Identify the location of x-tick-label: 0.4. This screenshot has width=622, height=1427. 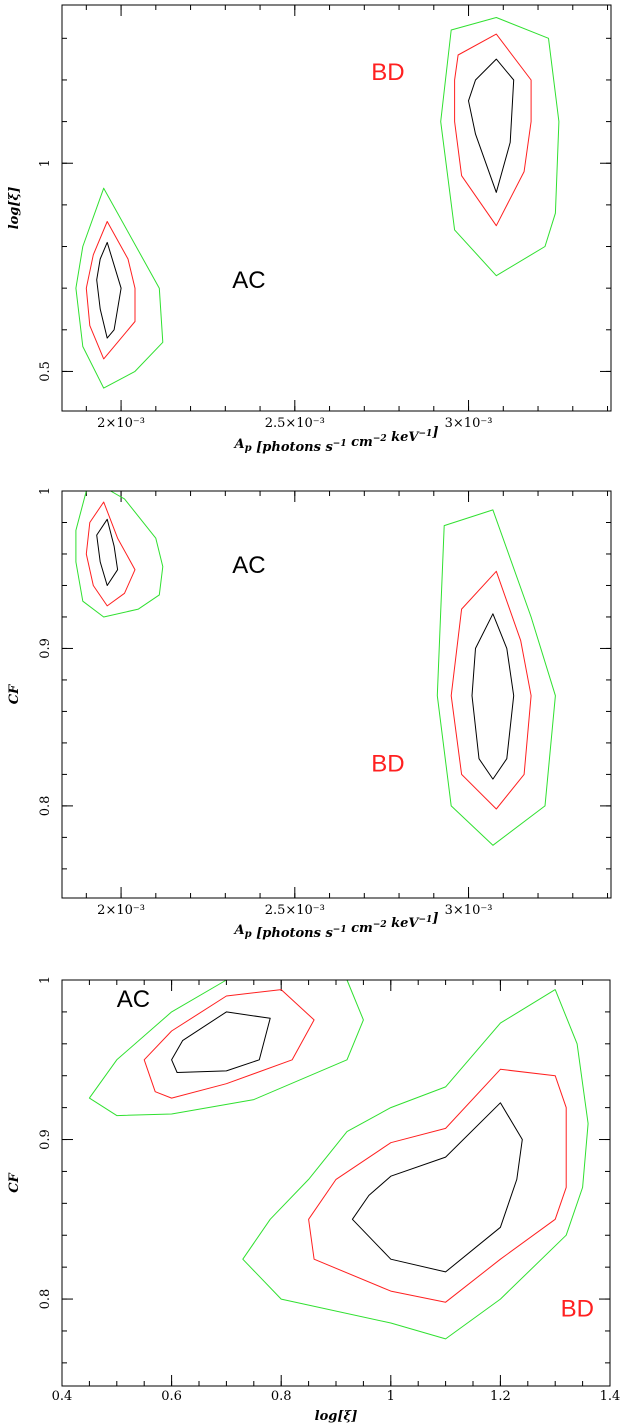
(62, 1396).